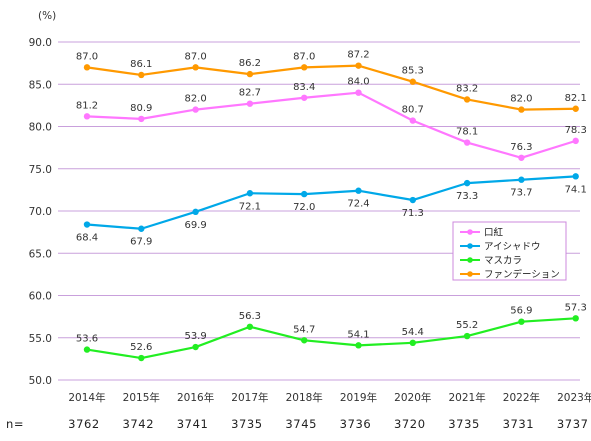 The height and width of the screenshot is (441, 591). I want to click on data-label: 82.7, so click(250, 93).